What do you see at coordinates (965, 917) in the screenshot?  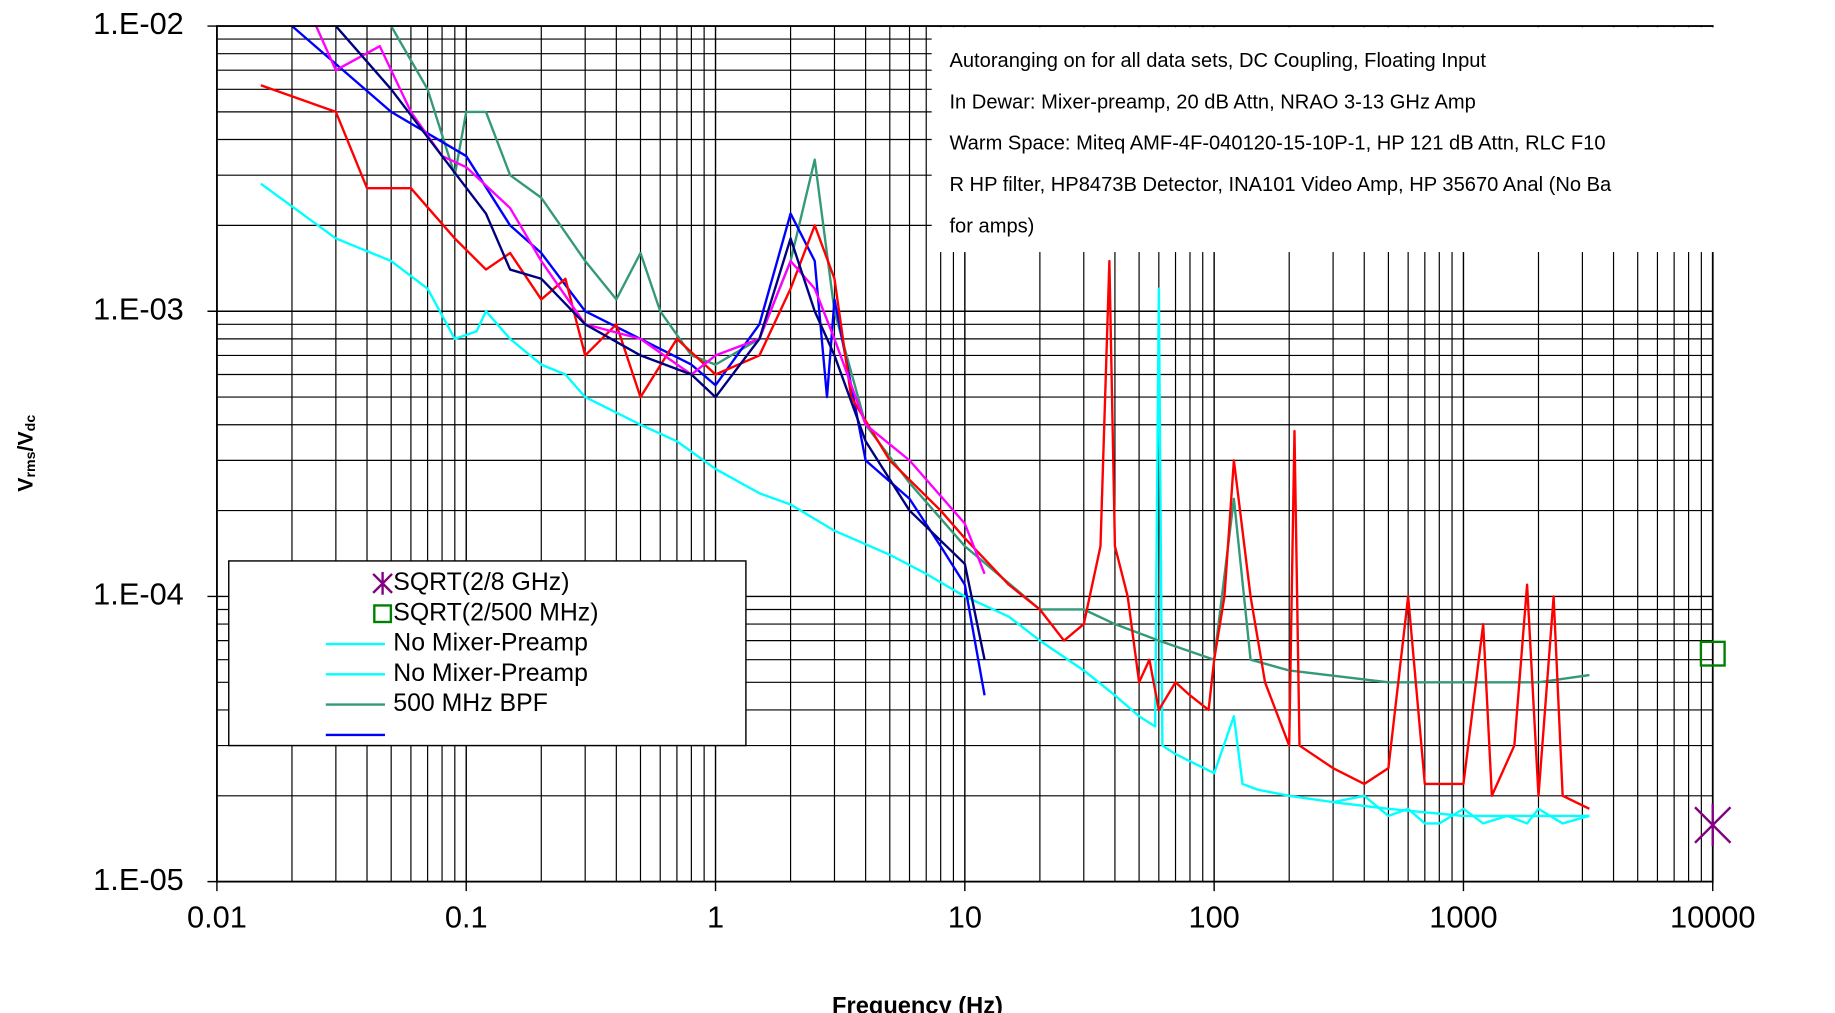 I see `x-tick-label: 10` at bounding box center [965, 917].